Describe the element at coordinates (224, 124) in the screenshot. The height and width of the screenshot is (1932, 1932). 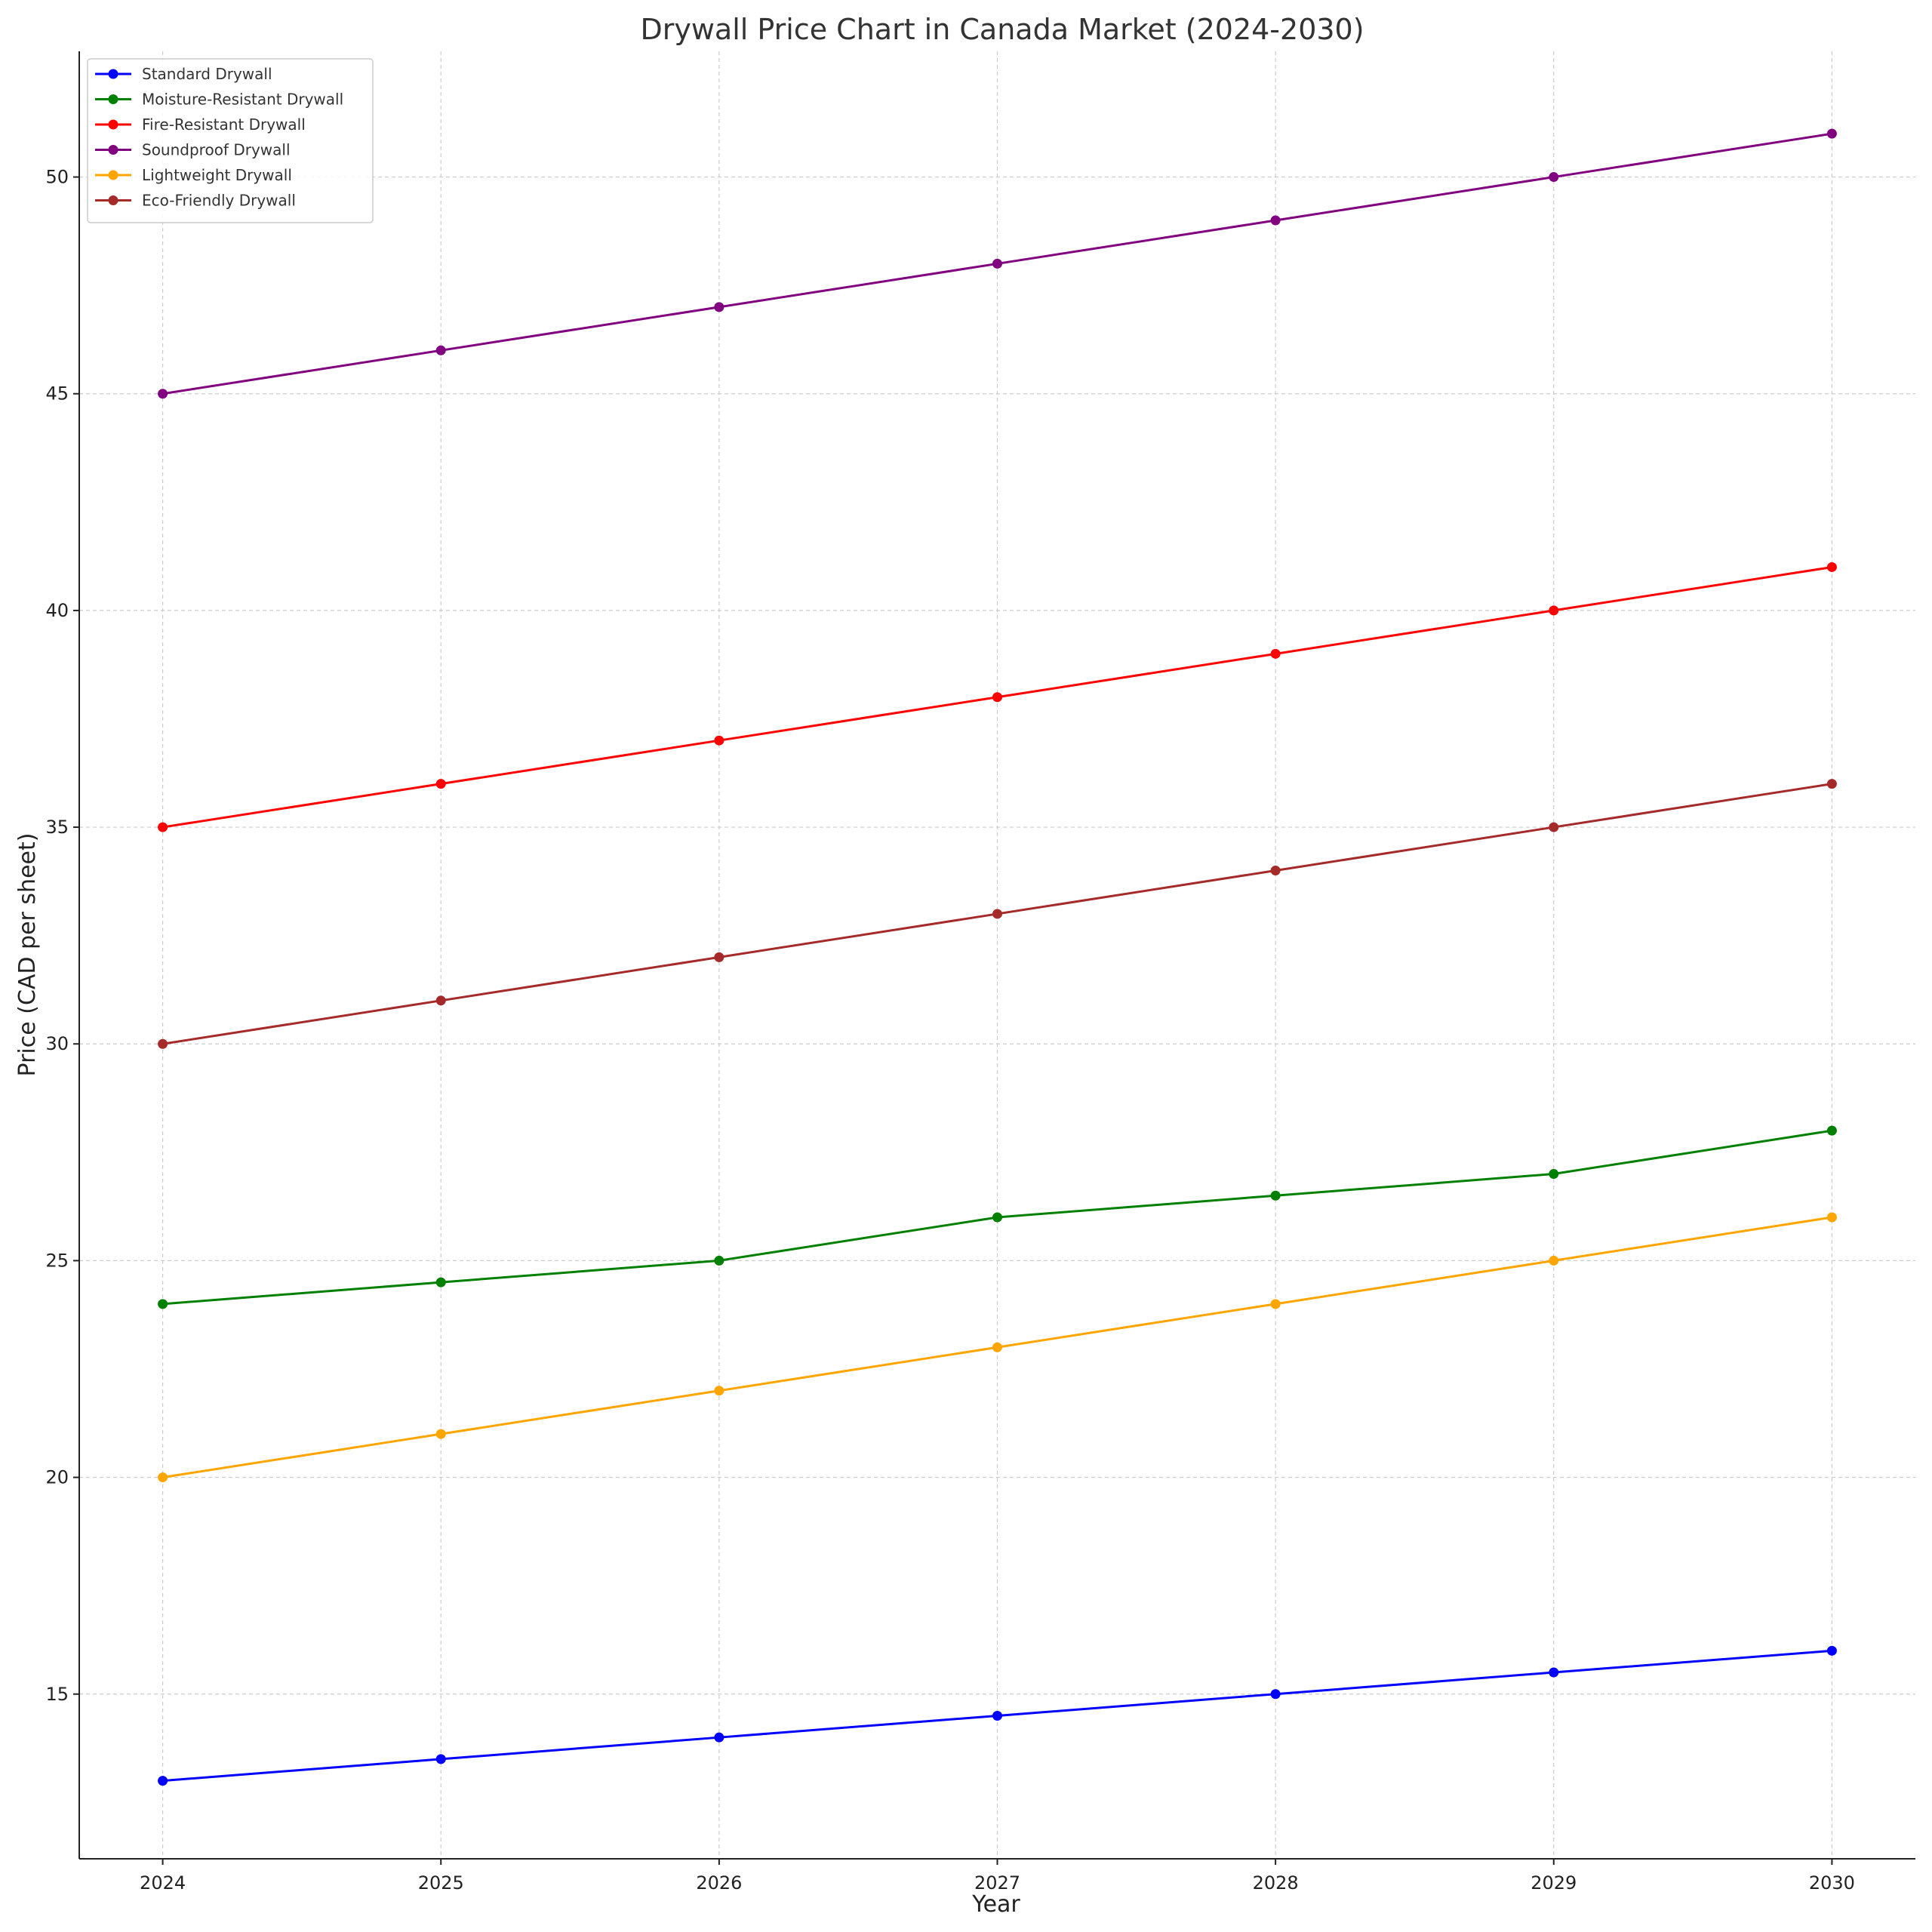
I see `legend-label: Fire-Resistant Drywall` at that location.